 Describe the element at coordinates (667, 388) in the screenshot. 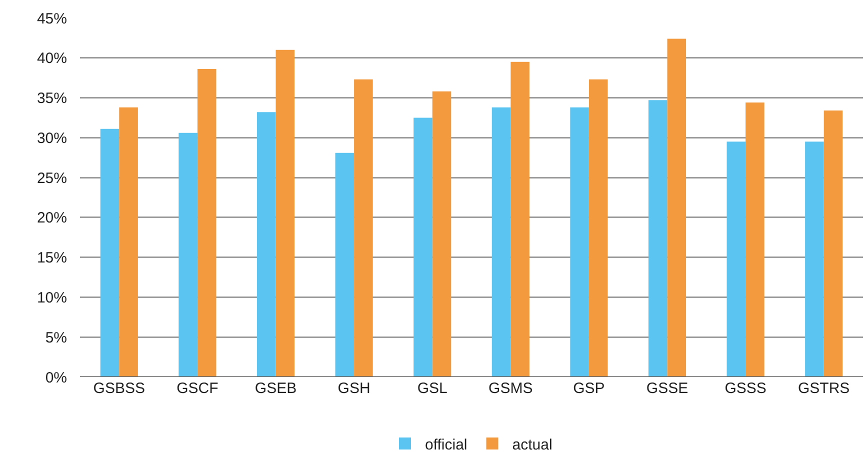

I see `x-tick-label: GSSE` at that location.